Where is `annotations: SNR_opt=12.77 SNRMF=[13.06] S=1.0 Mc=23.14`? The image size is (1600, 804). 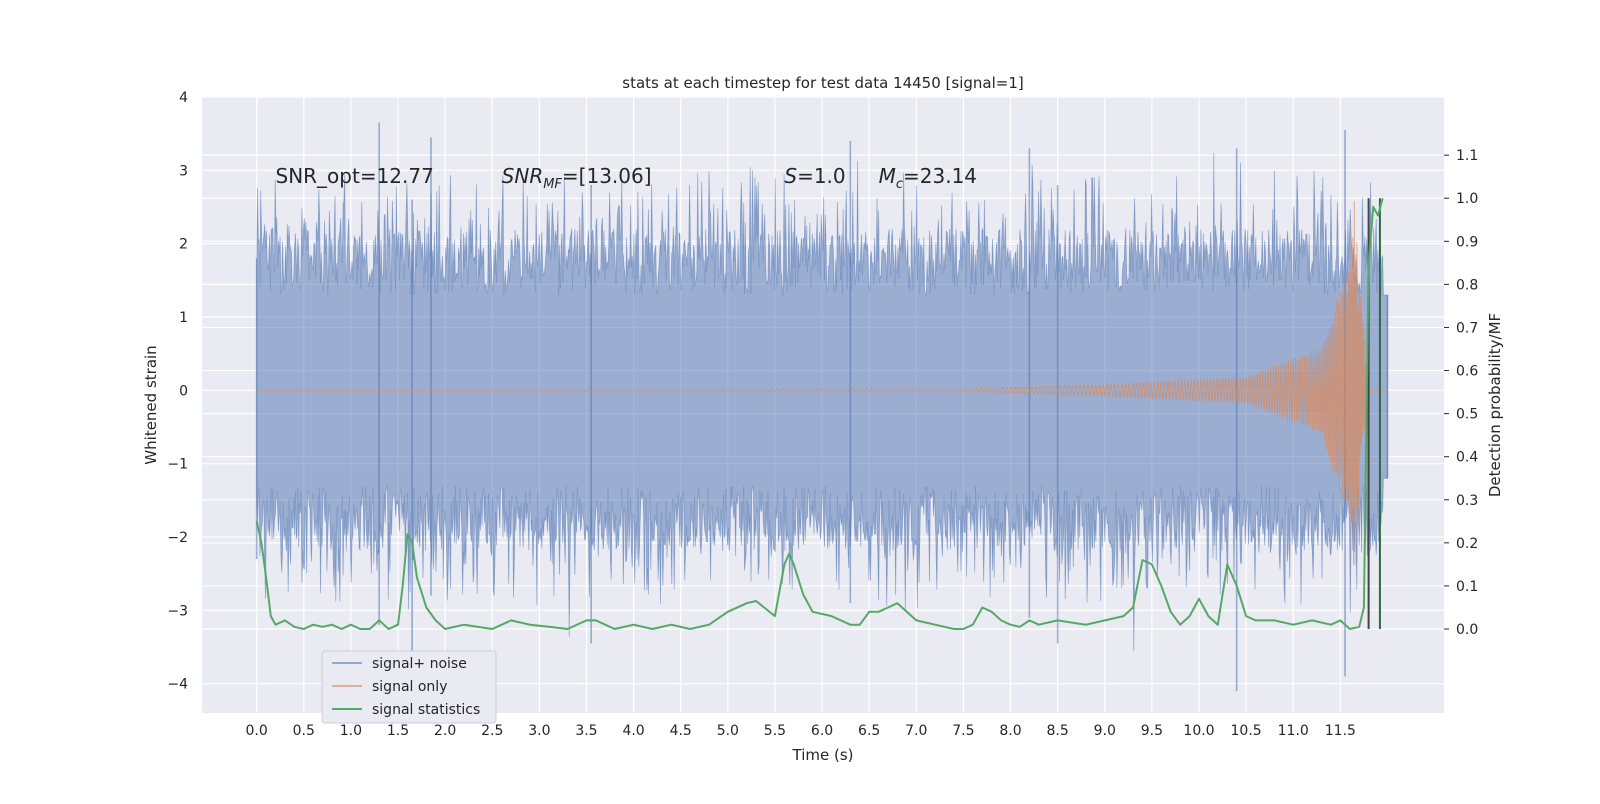
annotations: SNR_opt=12.77 SNRMF=[13.06] S=1.0 Mc=23.14 is located at coordinates (627, 178).